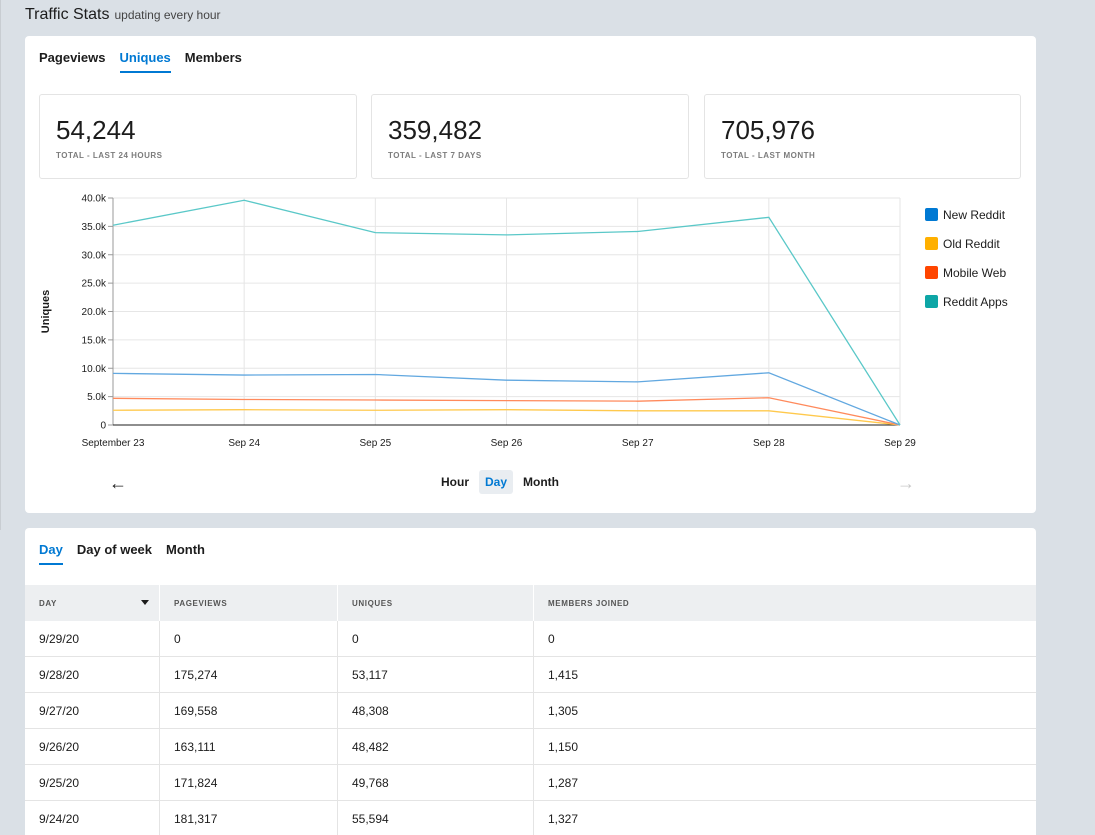  Describe the element at coordinates (436, 603) in the screenshot. I see `column-header-uniques: UNIQUES` at that location.